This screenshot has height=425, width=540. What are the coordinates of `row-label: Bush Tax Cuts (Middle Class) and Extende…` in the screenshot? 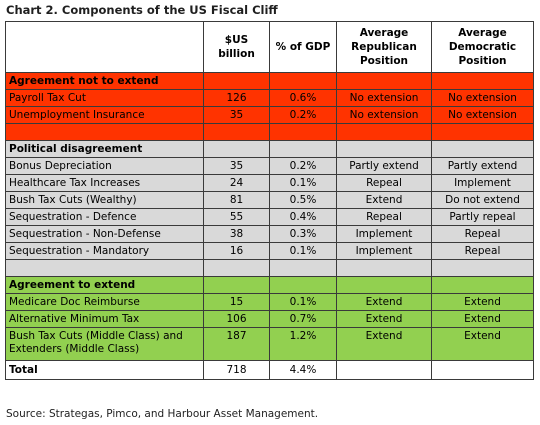 It's located at (104, 344).